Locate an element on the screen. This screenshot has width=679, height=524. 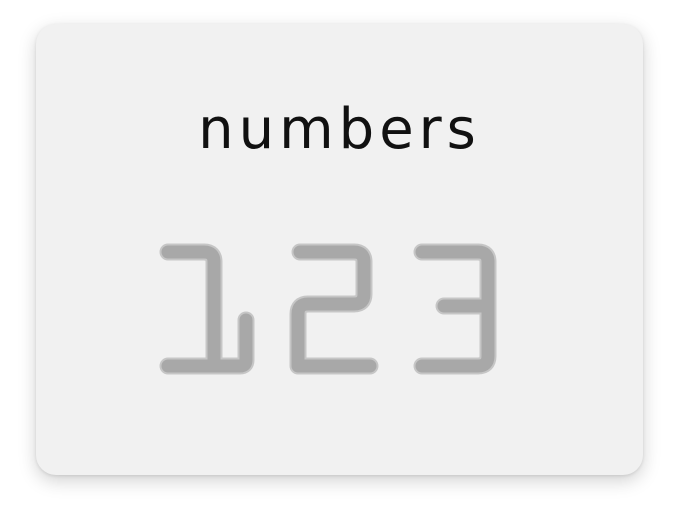
digit-display: 1 2 3 is located at coordinates (334, 307).